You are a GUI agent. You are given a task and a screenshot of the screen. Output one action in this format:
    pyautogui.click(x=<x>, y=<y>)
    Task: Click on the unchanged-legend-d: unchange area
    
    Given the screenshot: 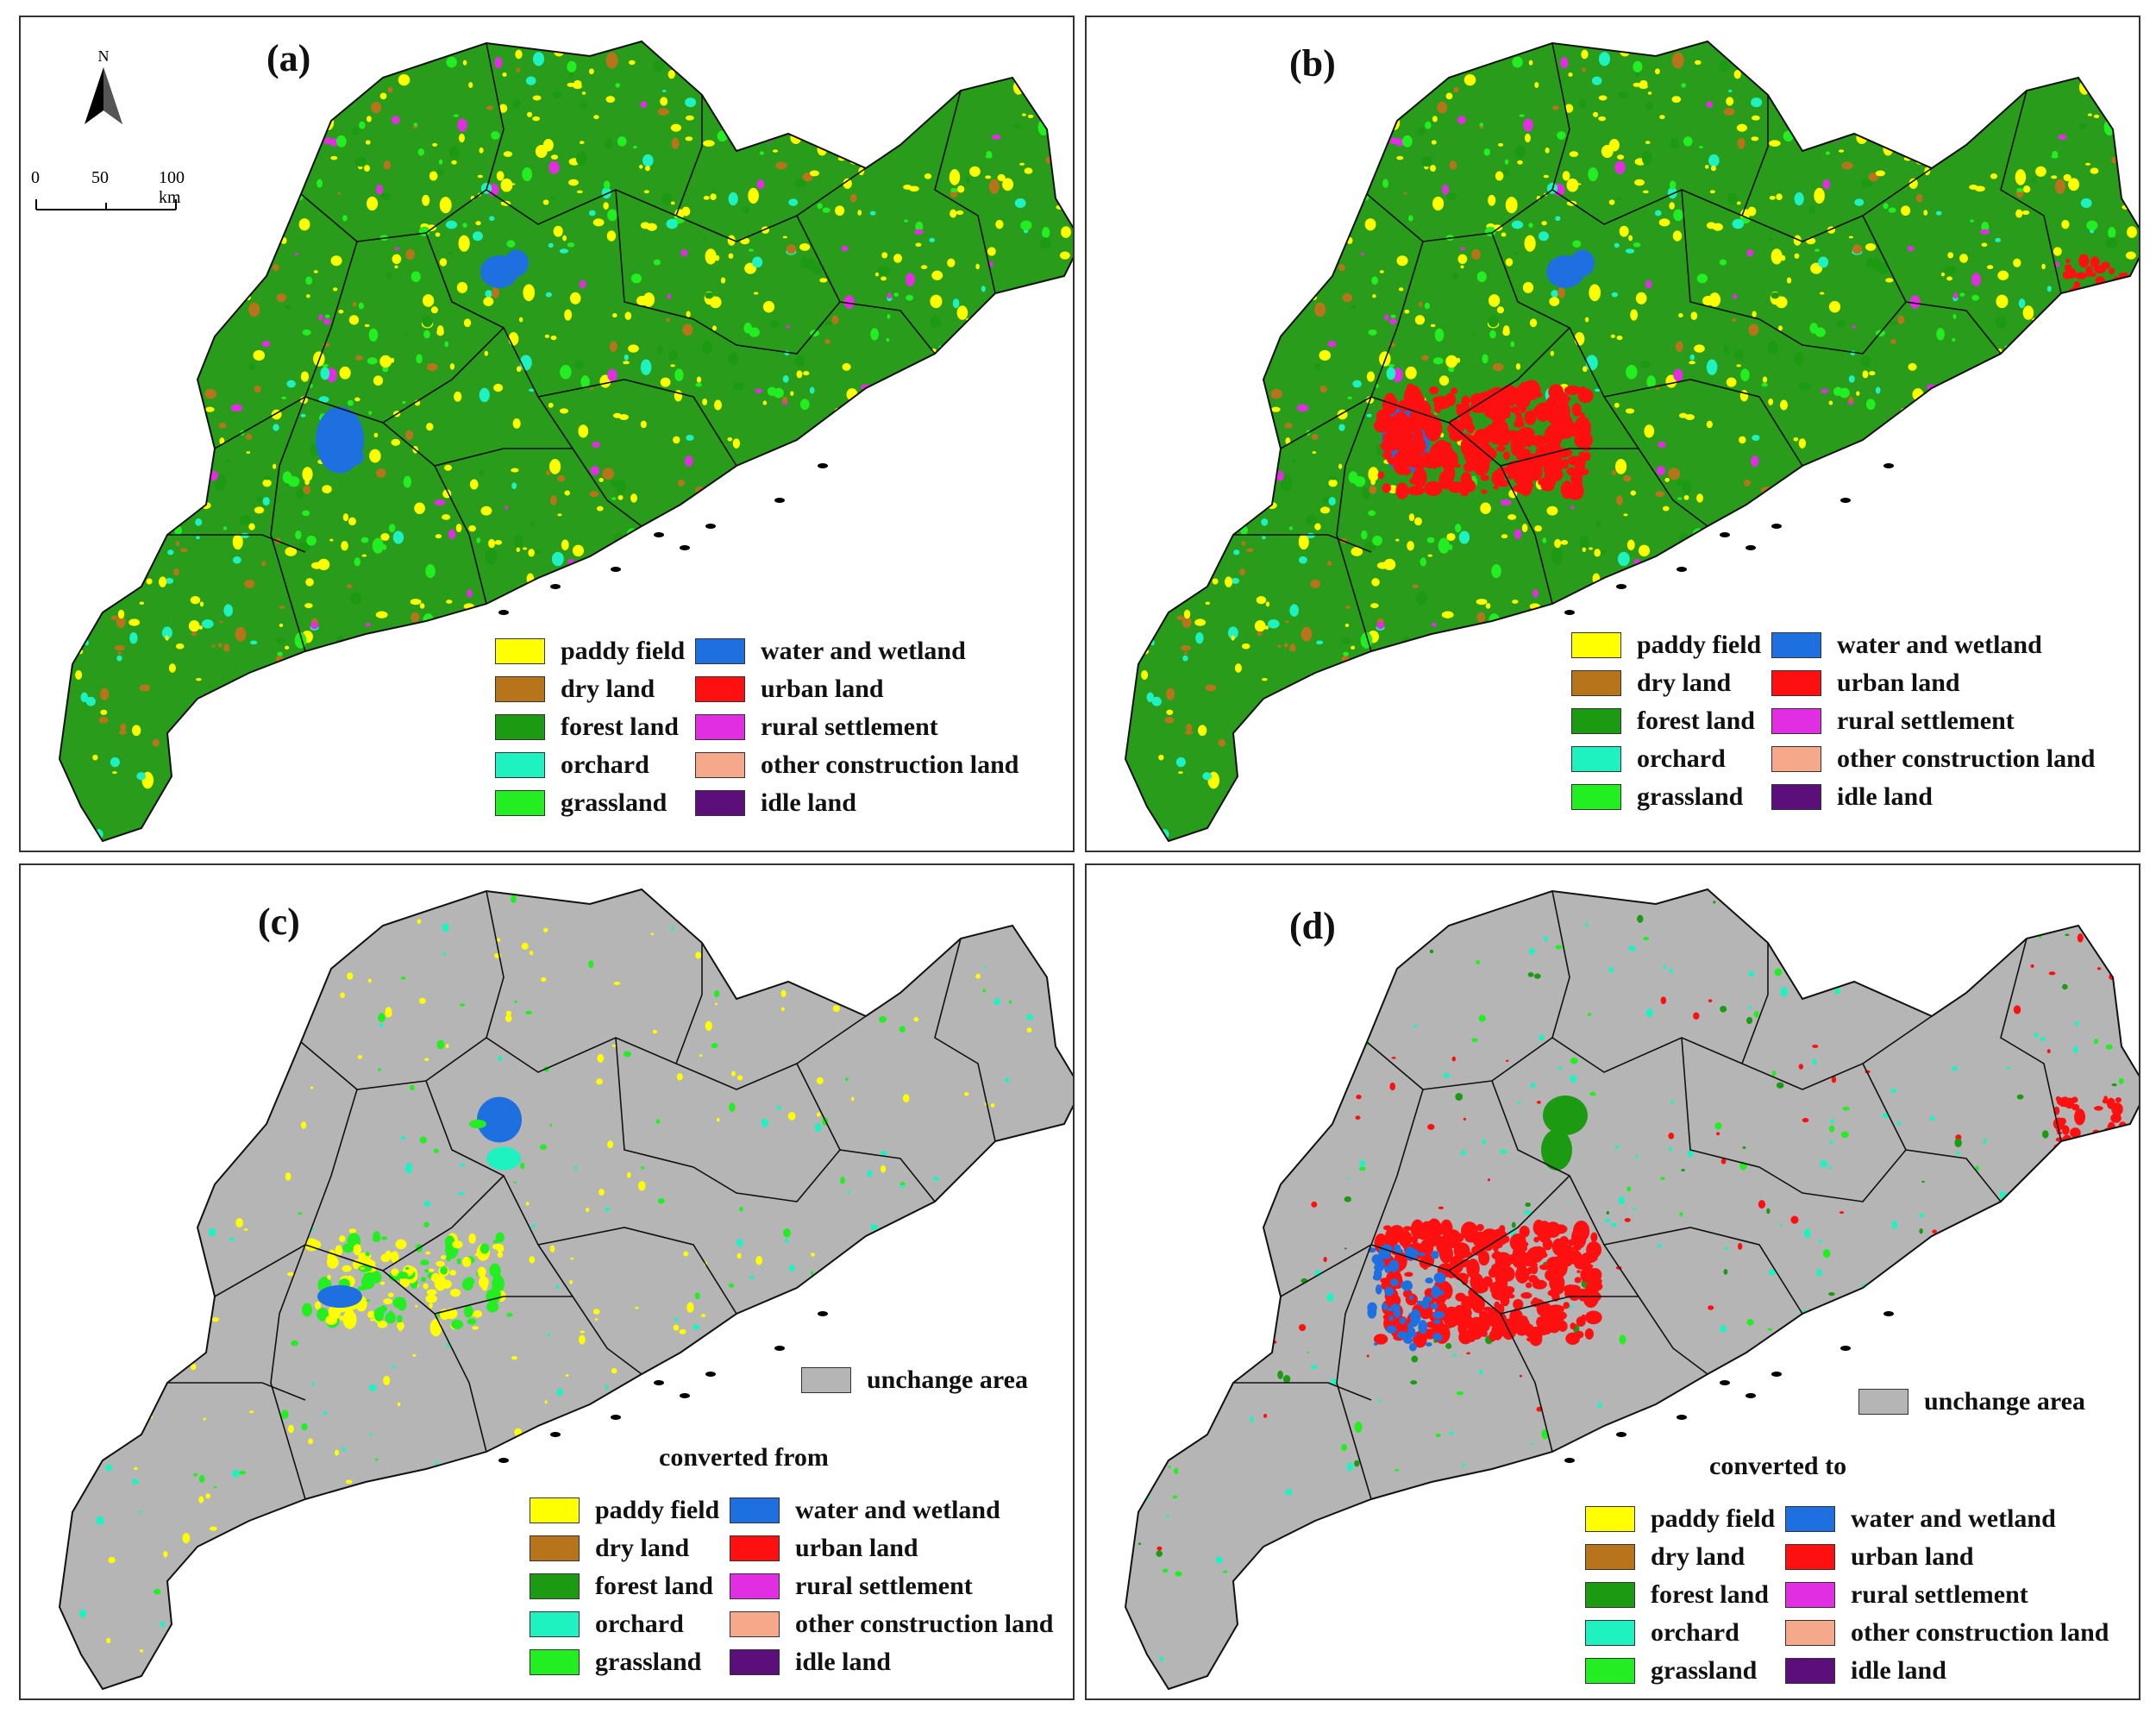 What is the action you would take?
    pyautogui.click(x=1971, y=1402)
    